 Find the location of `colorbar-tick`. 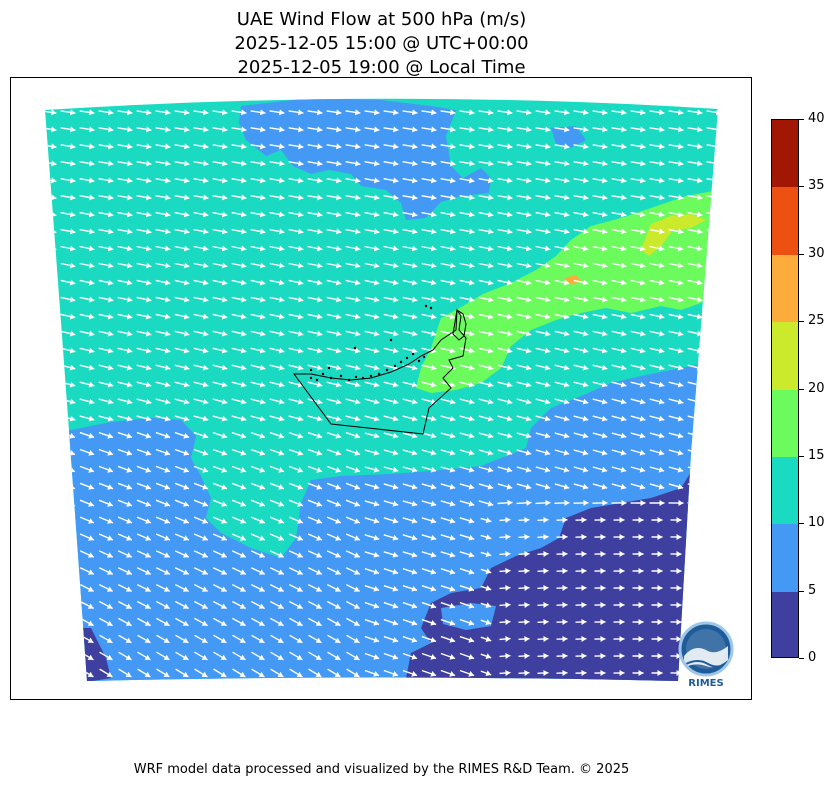

colorbar-tick is located at coordinates (801, 389).